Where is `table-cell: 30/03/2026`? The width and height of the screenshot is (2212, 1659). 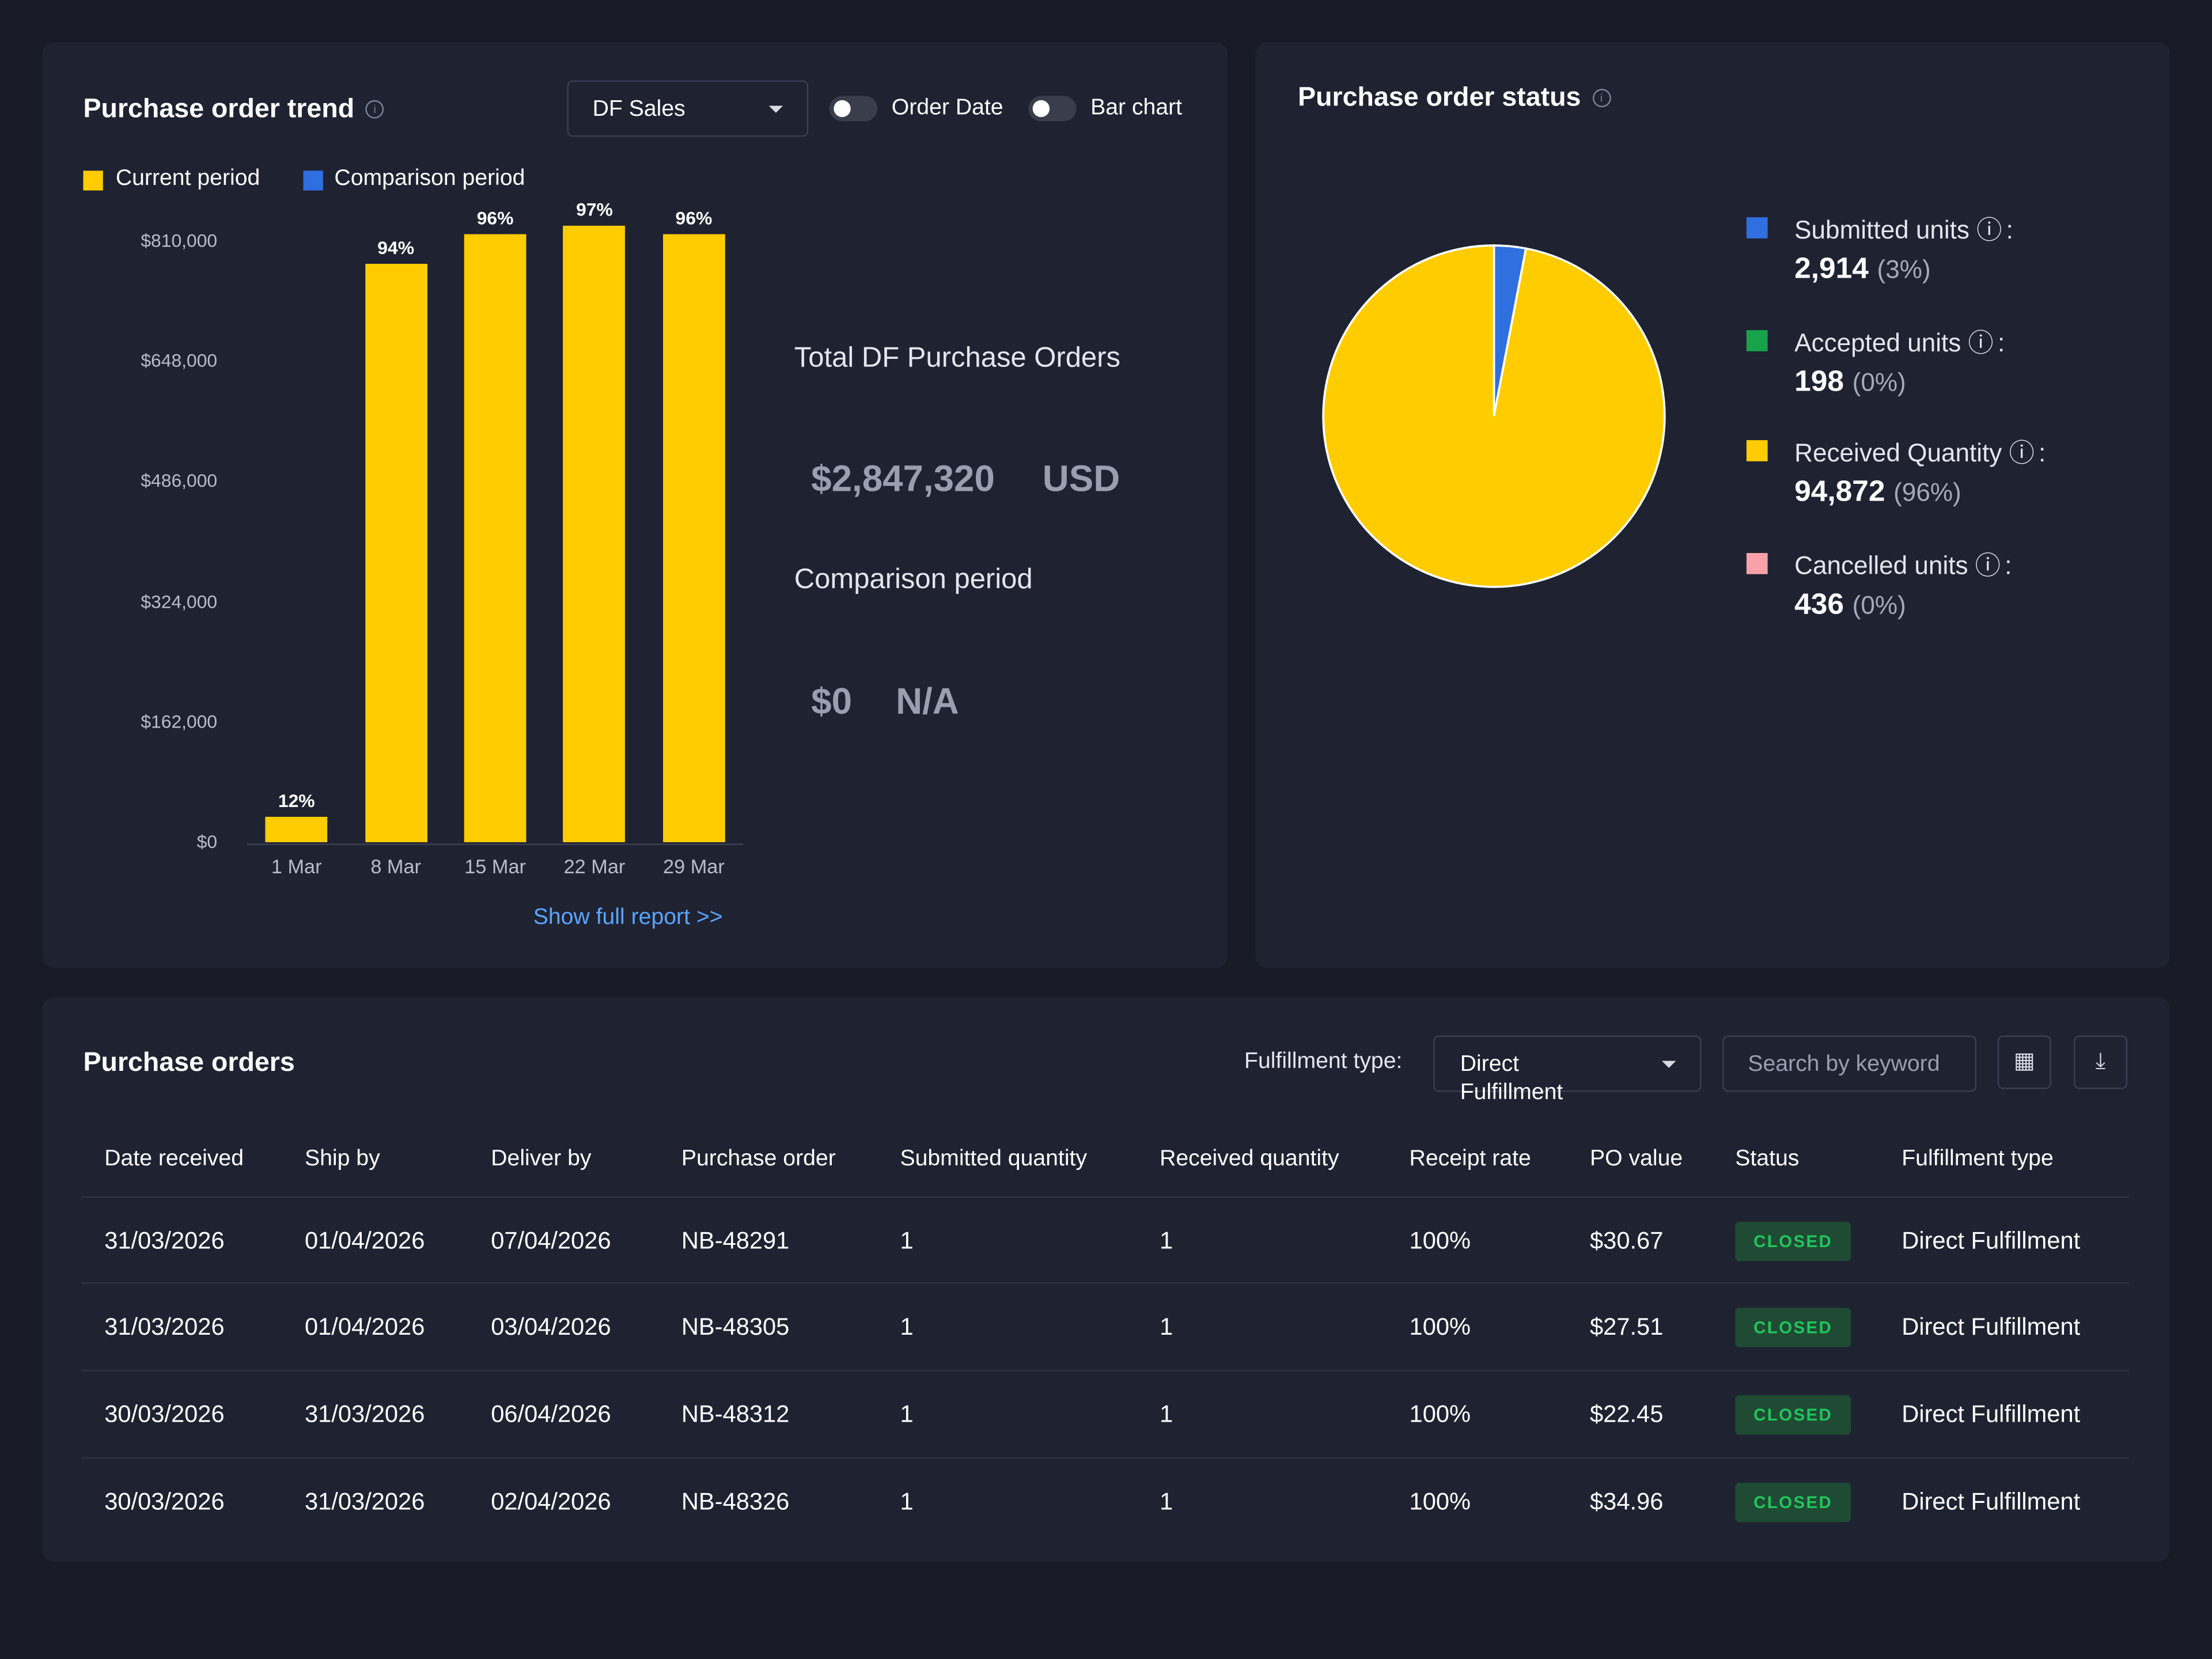
table-cell: 30/03/2026 is located at coordinates (164, 1502).